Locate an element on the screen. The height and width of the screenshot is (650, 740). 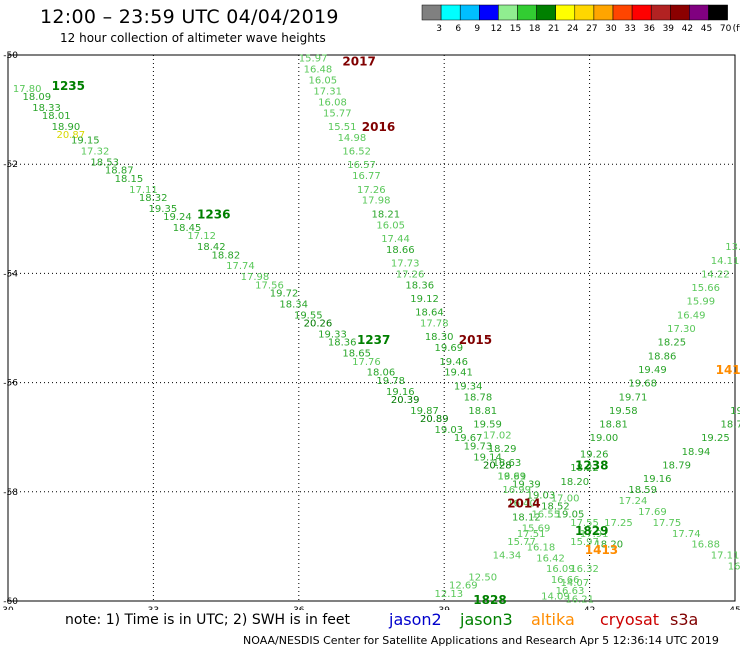
wave-height-value: 19.41 is located at coordinates (458, 373).